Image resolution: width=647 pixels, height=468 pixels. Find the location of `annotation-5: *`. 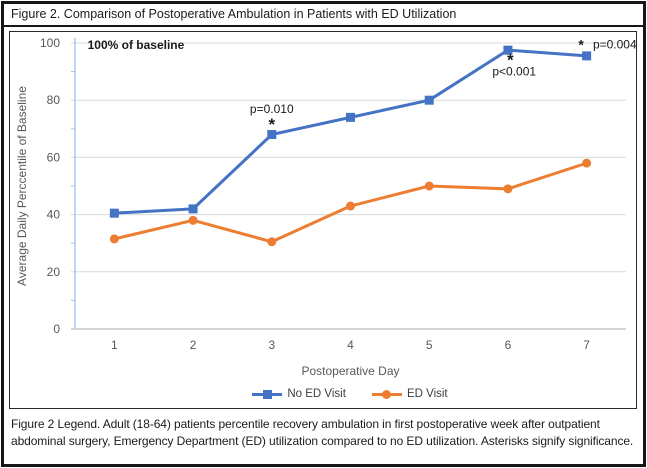

annotation-5: * is located at coordinates (581, 44).